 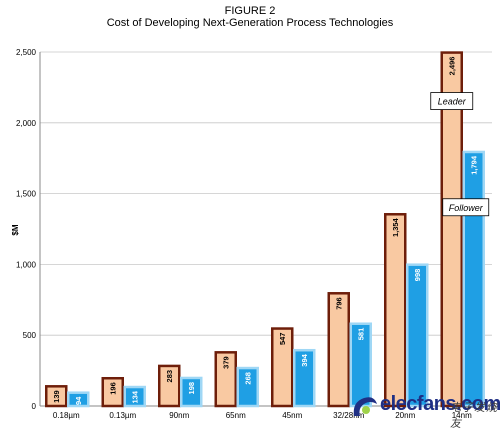 What do you see at coordinates (304, 359) in the screenshot?
I see `data-label-follower: 394` at bounding box center [304, 359].